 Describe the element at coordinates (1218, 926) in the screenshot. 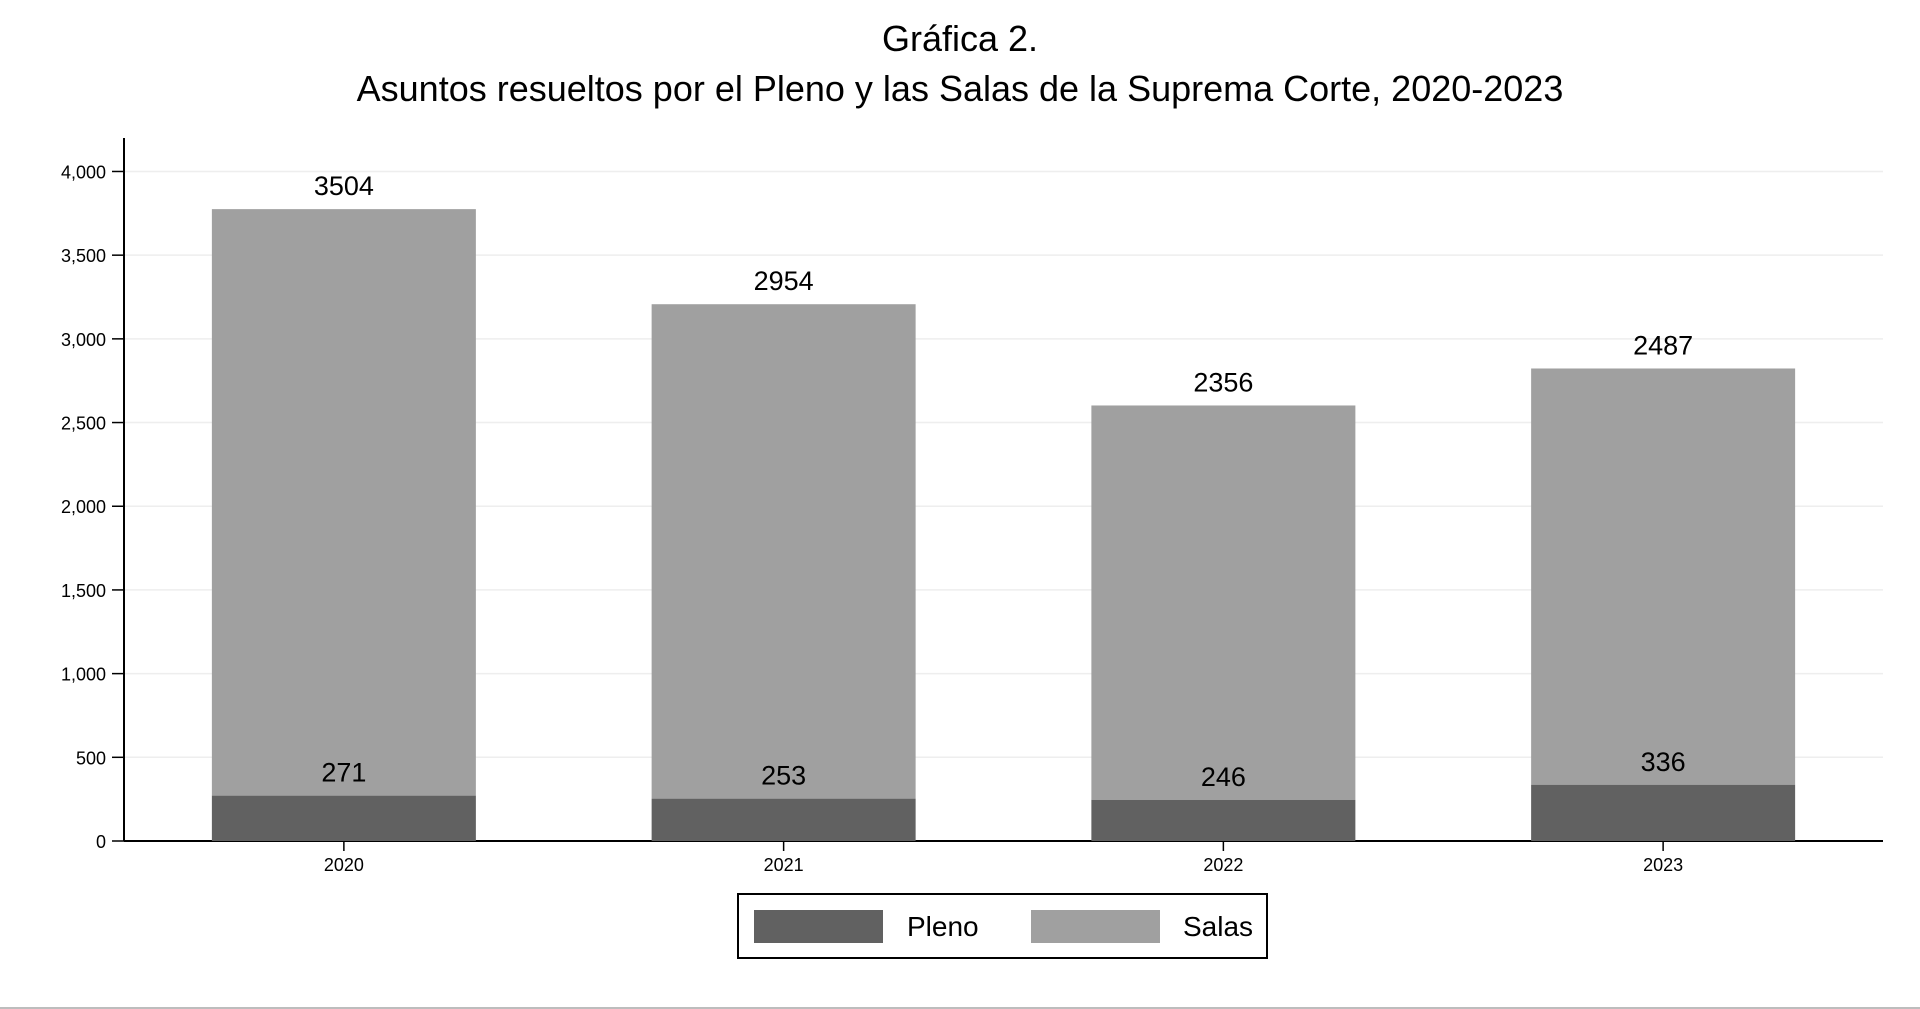

I see `legend-label-salas: Salas` at that location.